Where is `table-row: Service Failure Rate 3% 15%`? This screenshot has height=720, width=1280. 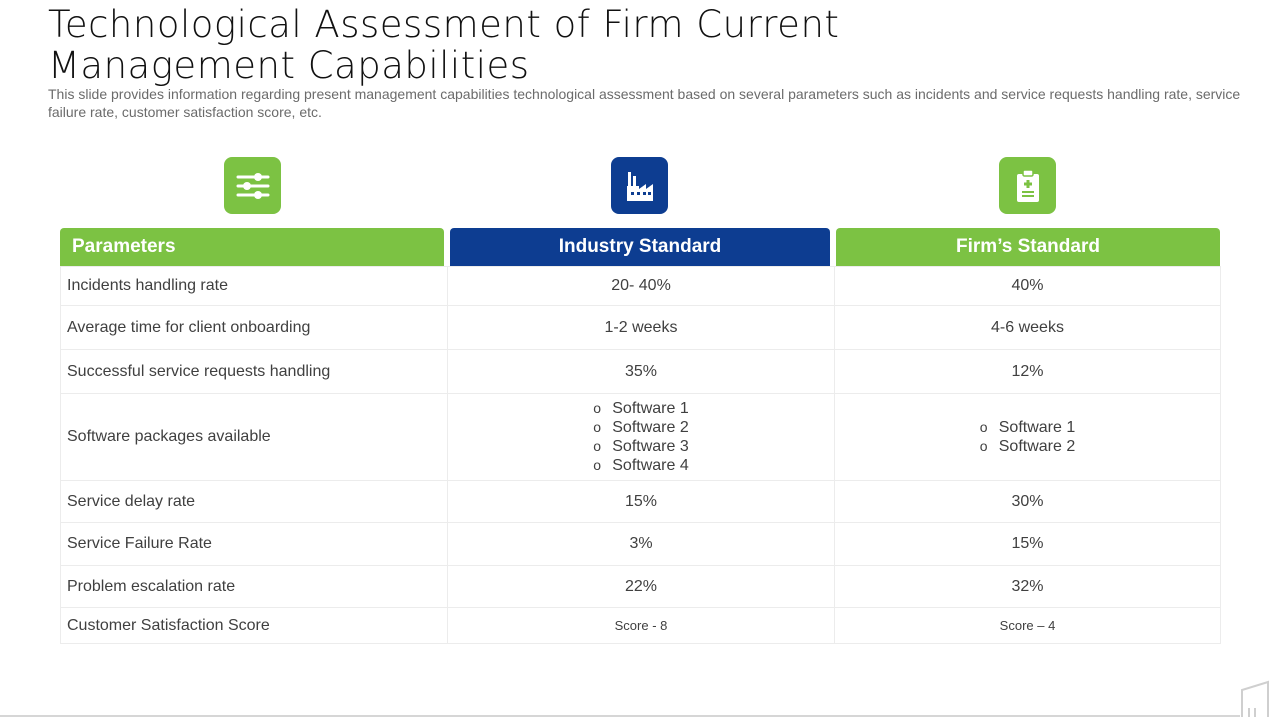
table-row: Service Failure Rate 3% 15% is located at coordinates (640, 544).